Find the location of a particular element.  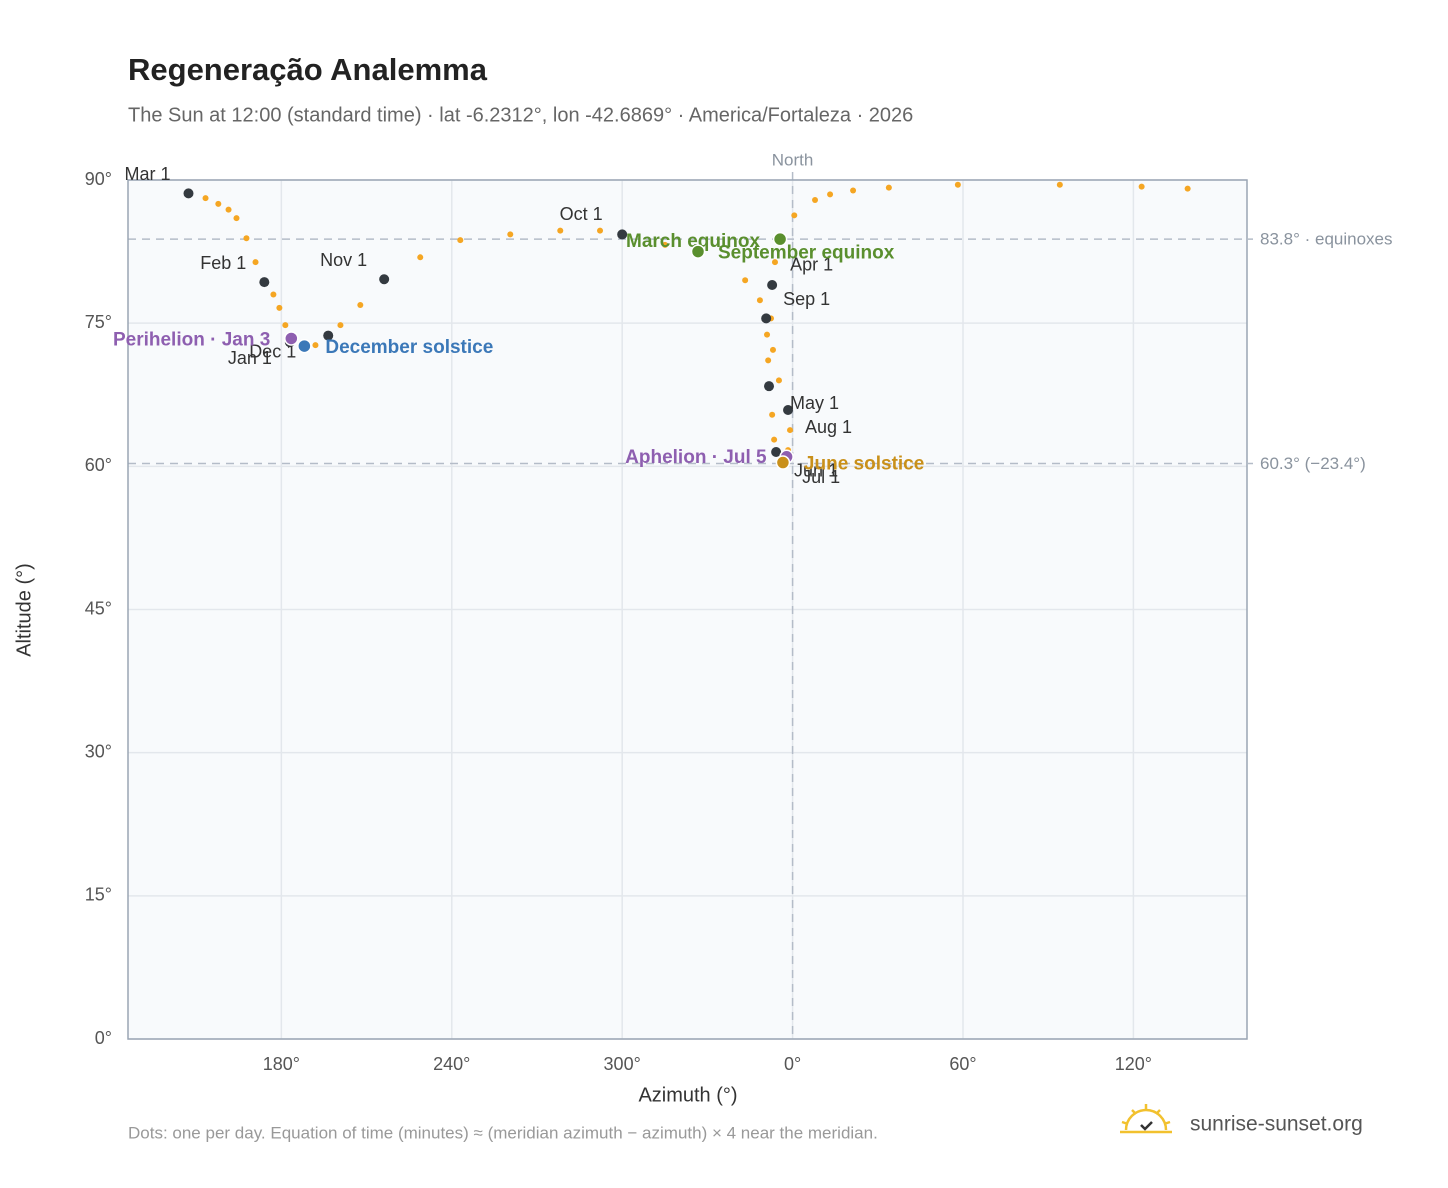

month-label: Nov 1 is located at coordinates (343, 260).